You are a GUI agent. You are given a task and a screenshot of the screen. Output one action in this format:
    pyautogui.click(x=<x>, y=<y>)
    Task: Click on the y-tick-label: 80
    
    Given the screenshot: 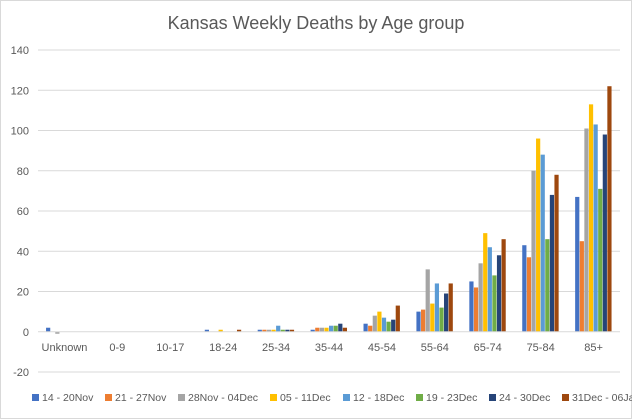 What is the action you would take?
    pyautogui.click(x=23, y=172)
    